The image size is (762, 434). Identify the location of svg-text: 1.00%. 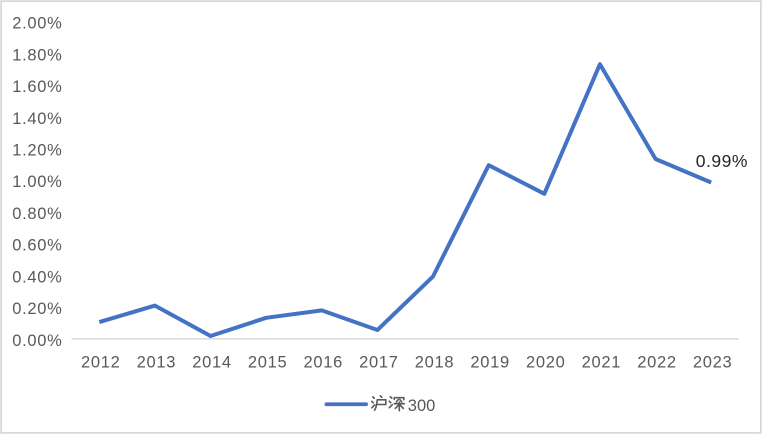
(37, 182).